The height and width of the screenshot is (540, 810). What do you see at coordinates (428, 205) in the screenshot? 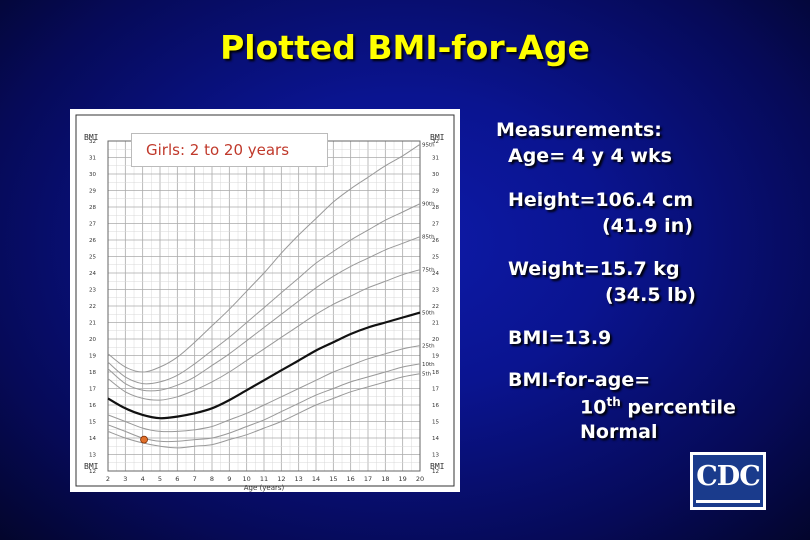
I see `series-label: 90th` at bounding box center [428, 205].